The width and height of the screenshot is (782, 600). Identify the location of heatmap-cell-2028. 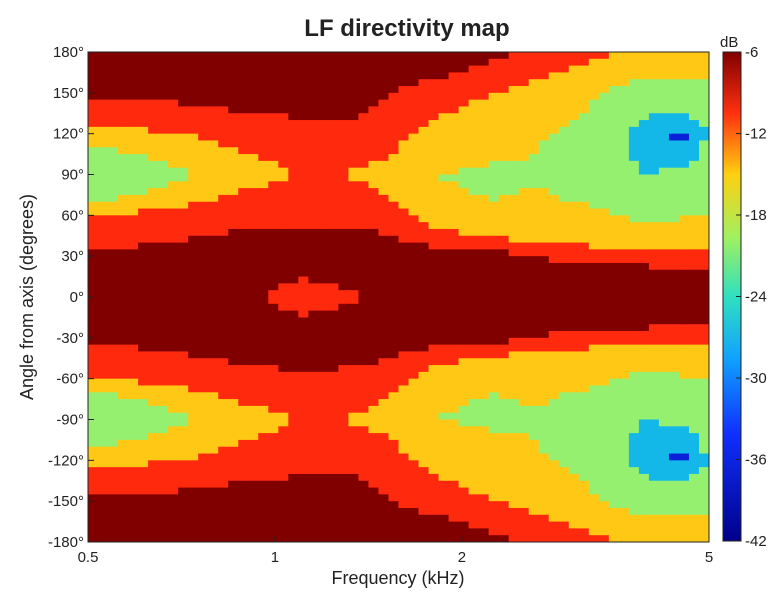
(534, 273).